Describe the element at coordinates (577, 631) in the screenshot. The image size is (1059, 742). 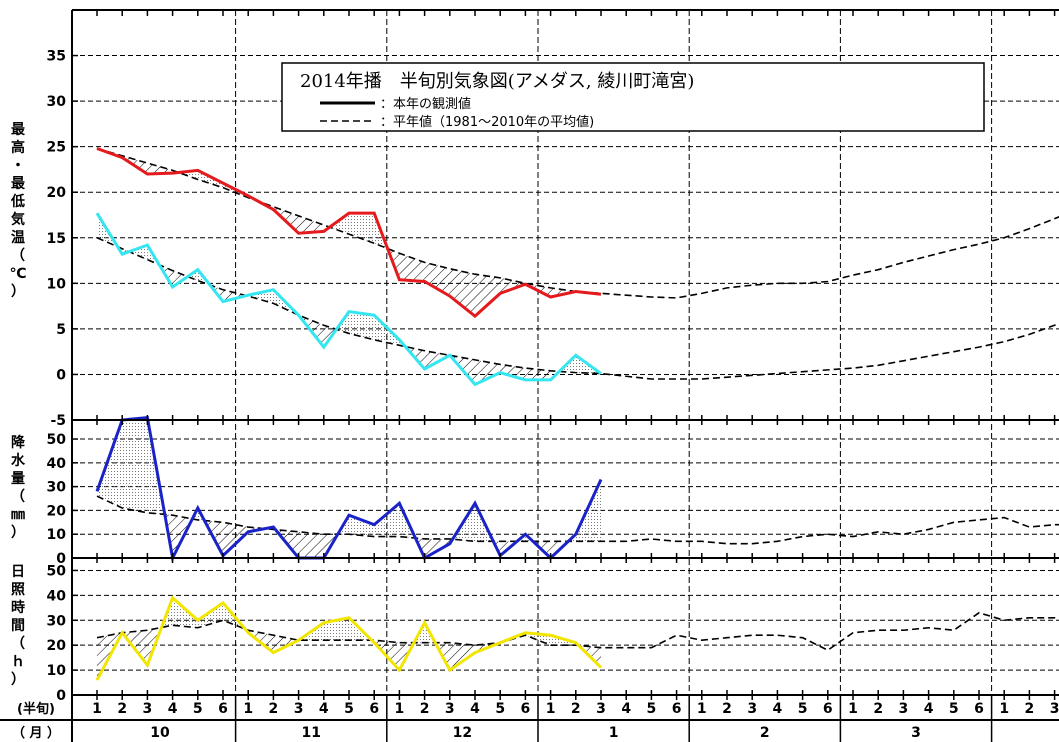
I see `sunshine-normal-line` at that location.